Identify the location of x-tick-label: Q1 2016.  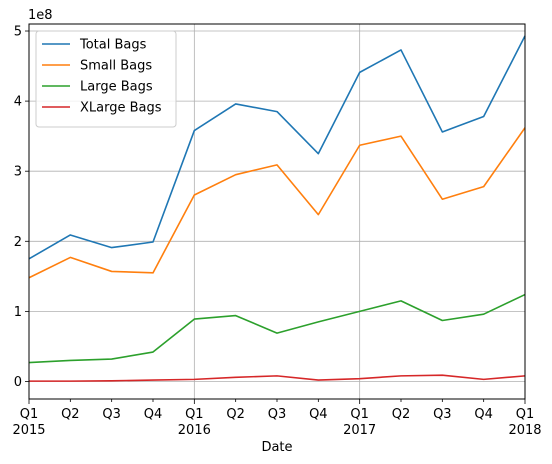
(194, 422).